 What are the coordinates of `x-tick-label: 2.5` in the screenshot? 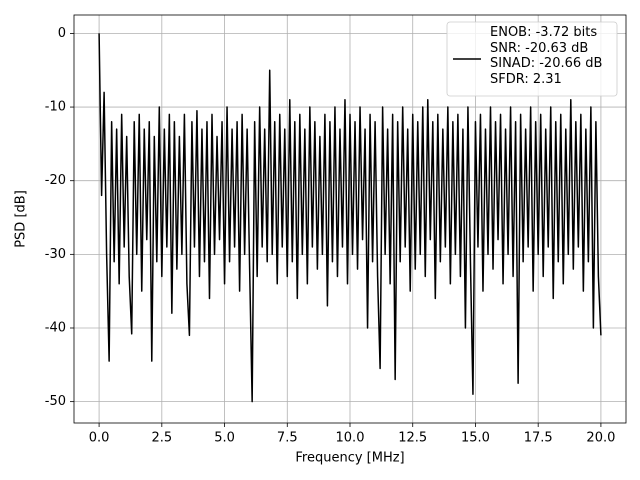 It's located at (161, 438).